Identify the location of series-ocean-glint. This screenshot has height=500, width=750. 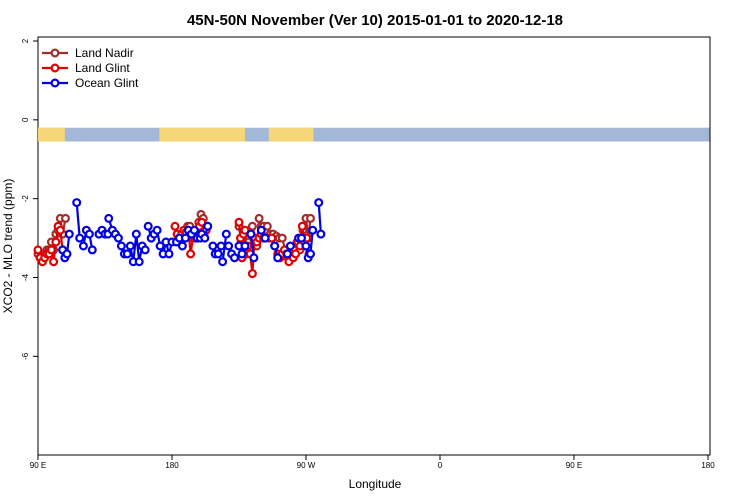
(192, 232).